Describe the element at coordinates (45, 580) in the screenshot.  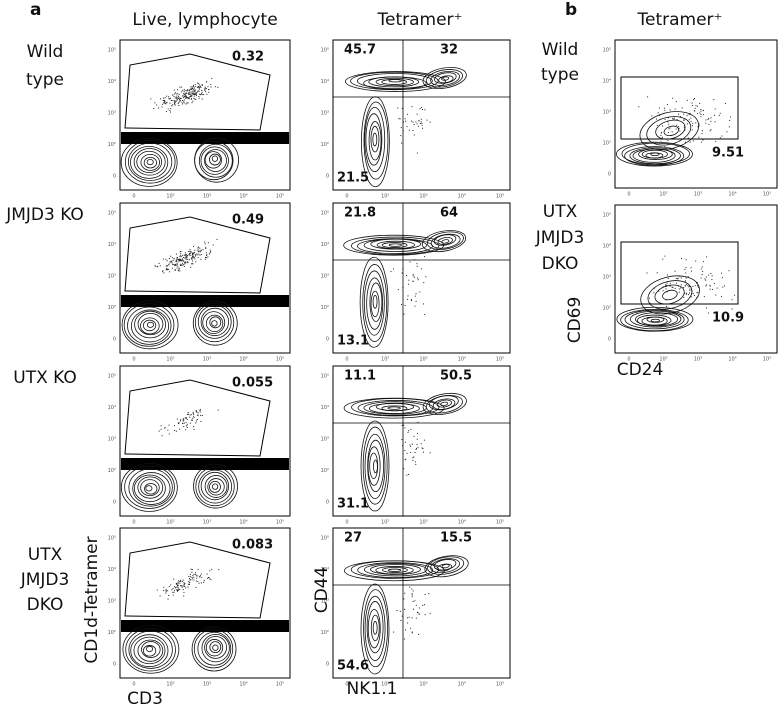
I see `row-label: JMJD3` at that location.